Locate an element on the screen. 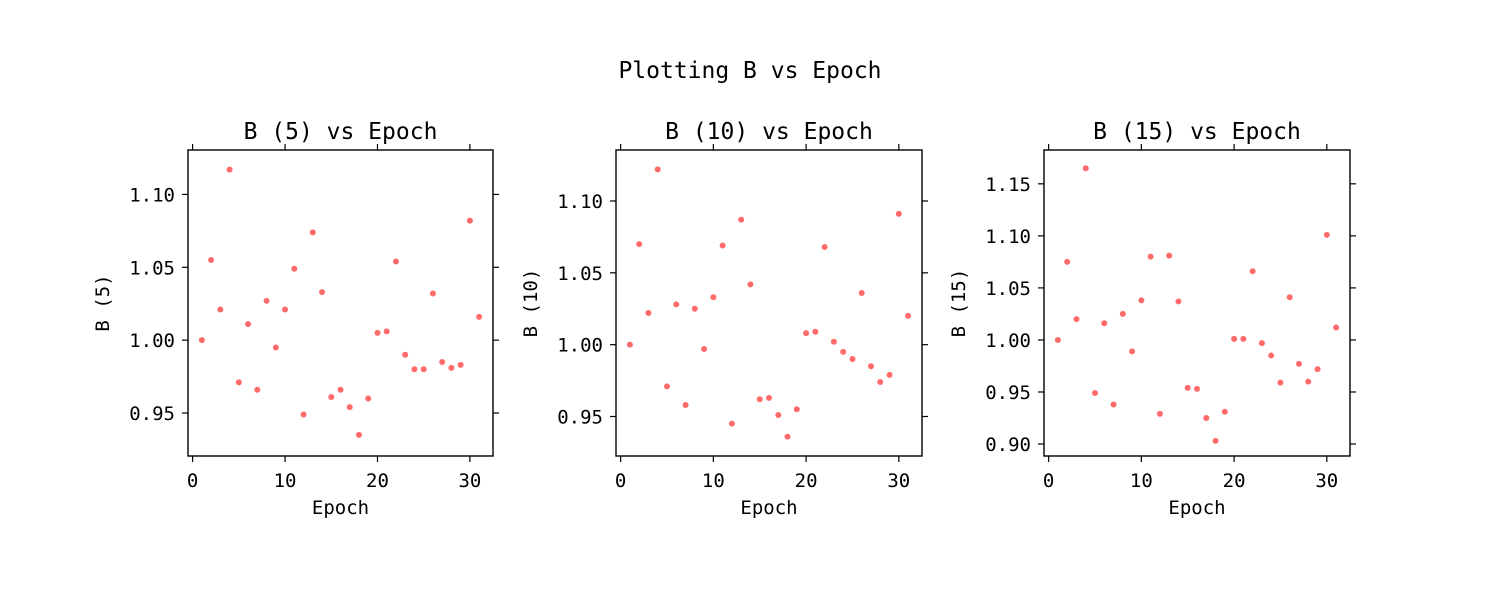 The width and height of the screenshot is (1500, 600). y-axis-label: B (15) is located at coordinates (959, 303).